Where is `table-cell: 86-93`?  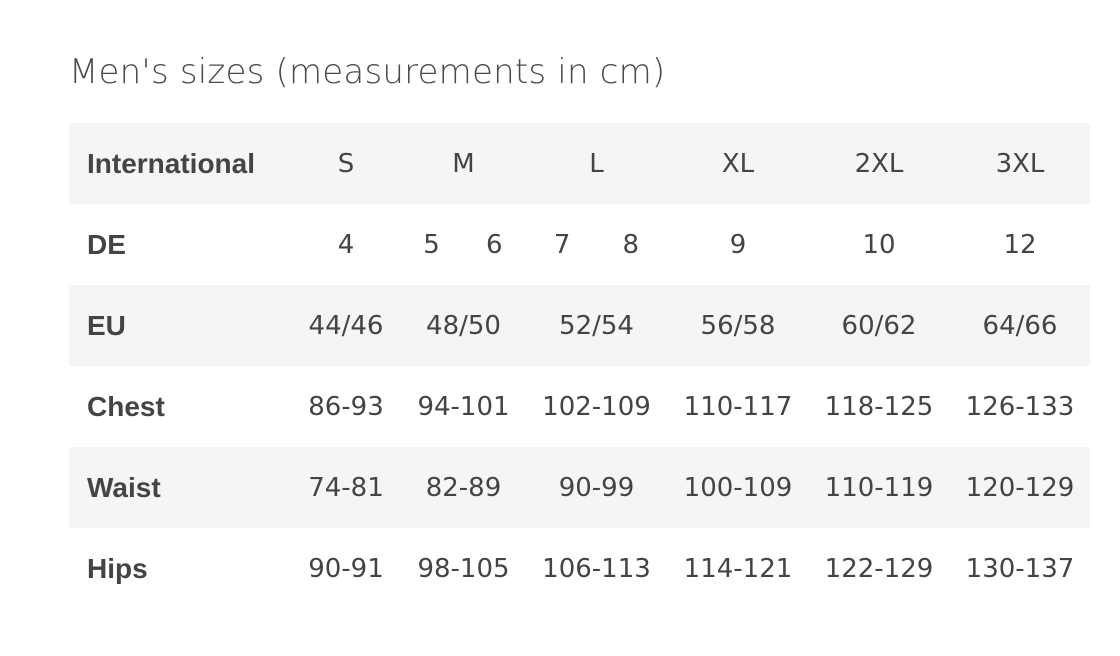 table-cell: 86-93 is located at coordinates (346, 406).